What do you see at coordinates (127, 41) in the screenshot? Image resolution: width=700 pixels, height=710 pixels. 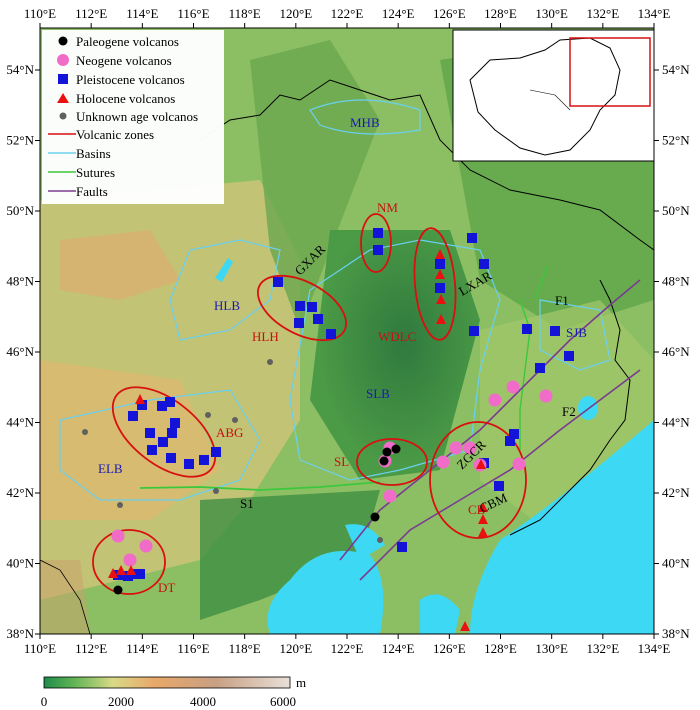 I see `legend-paleogene: Paleogene volcanos` at bounding box center [127, 41].